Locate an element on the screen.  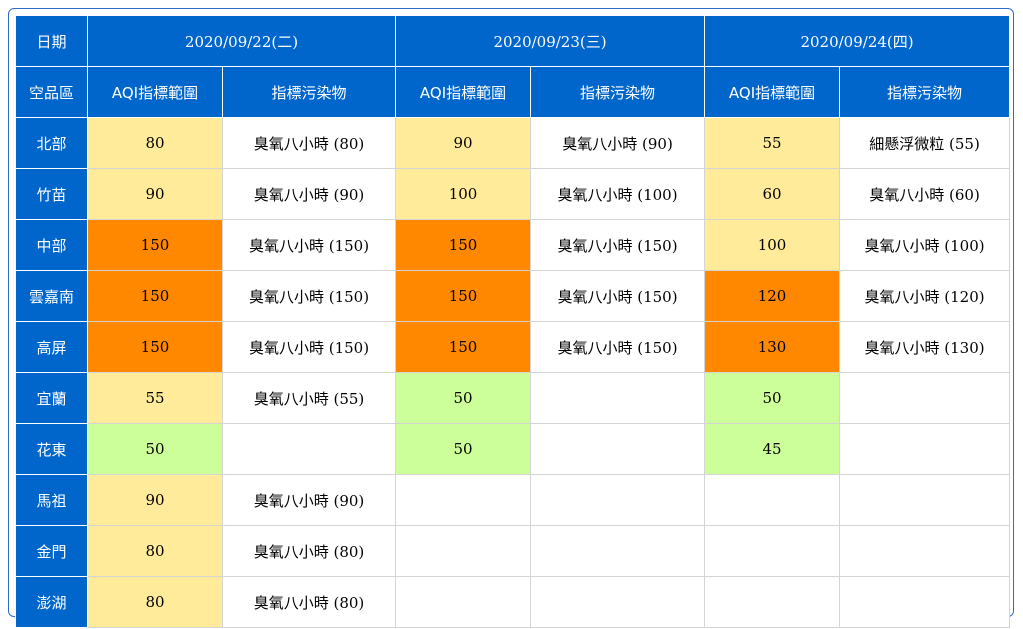
pollutant-col-header-day-3: 指標污染物 is located at coordinates (925, 92).